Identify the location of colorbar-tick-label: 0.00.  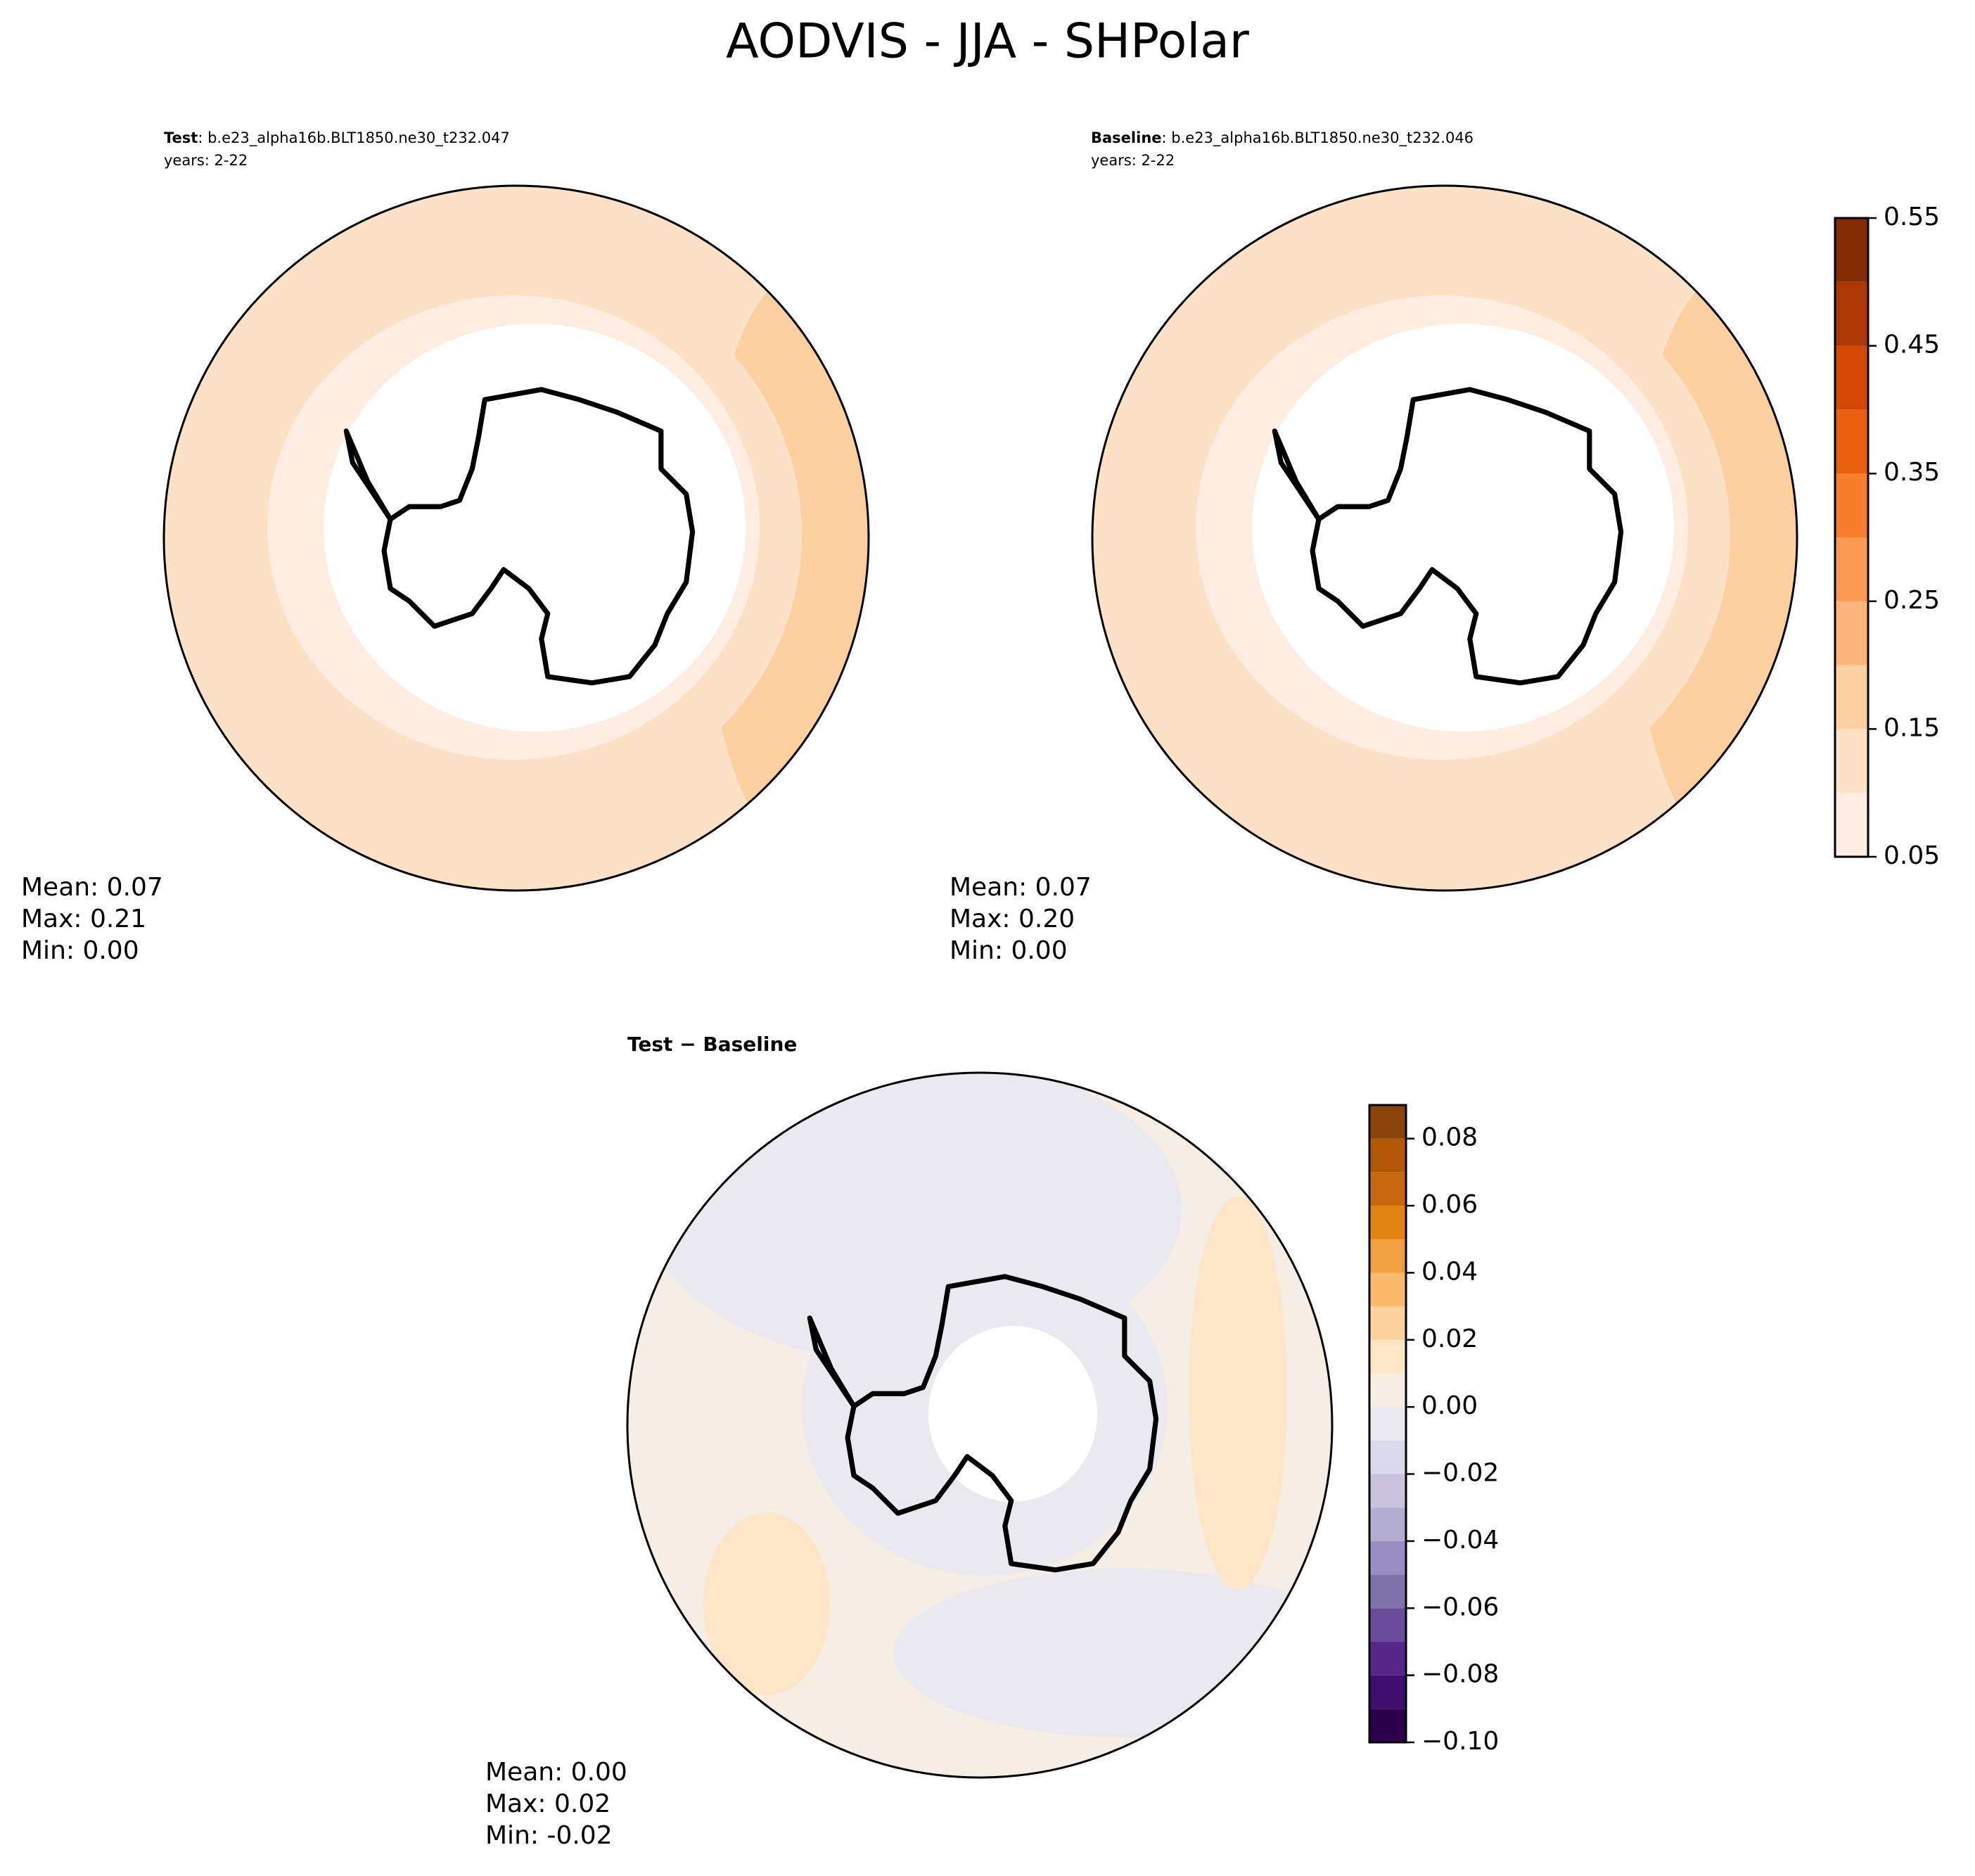
(1449, 1405).